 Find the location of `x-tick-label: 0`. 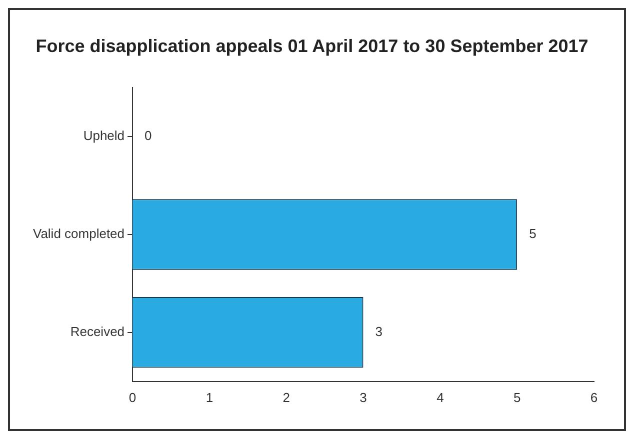

x-tick-label: 0 is located at coordinates (132, 397).